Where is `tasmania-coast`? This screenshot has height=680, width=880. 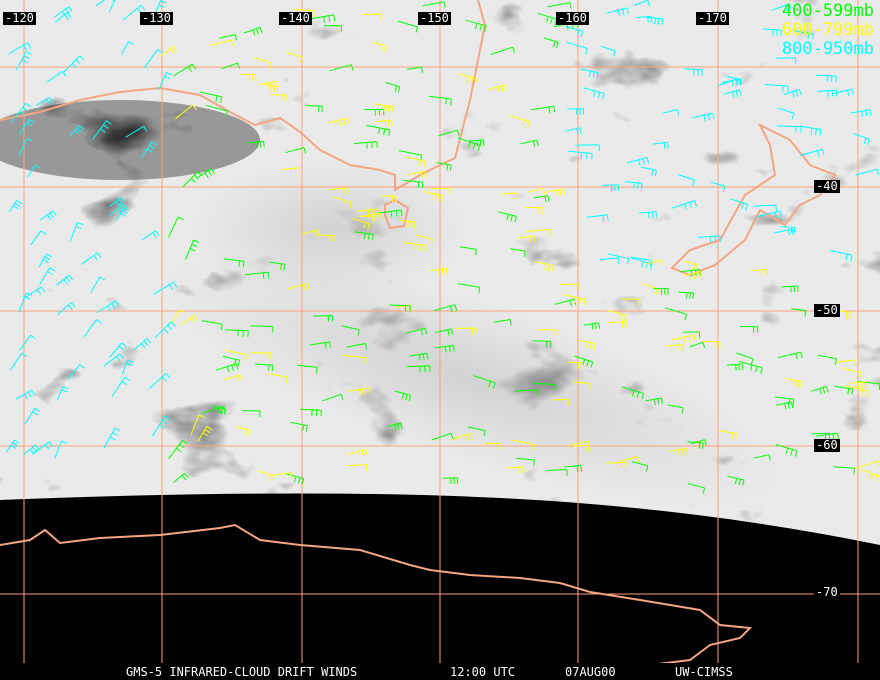 tasmania-coast is located at coordinates (397, 214).